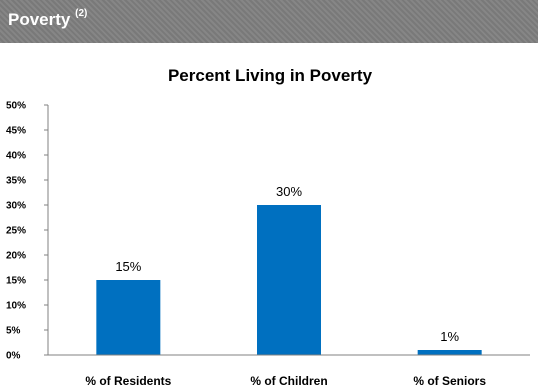 The width and height of the screenshot is (538, 391). I want to click on y-tick-label: 5%, so click(13, 331).